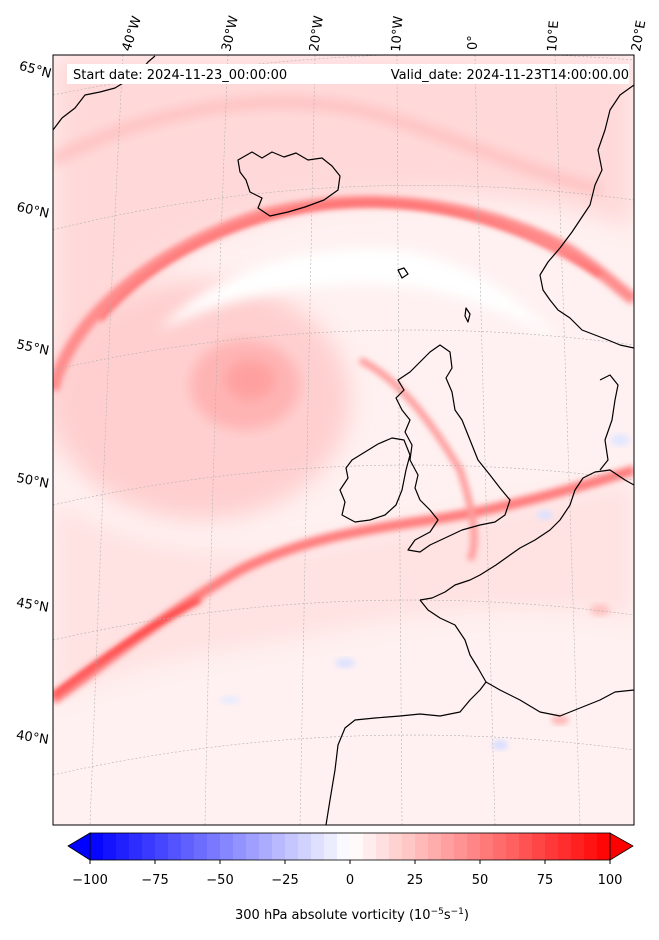 The image size is (659, 940). What do you see at coordinates (180, 75) in the screenshot?
I see `start-date-label: Start date: 2024-11-23_00:00:00` at bounding box center [180, 75].